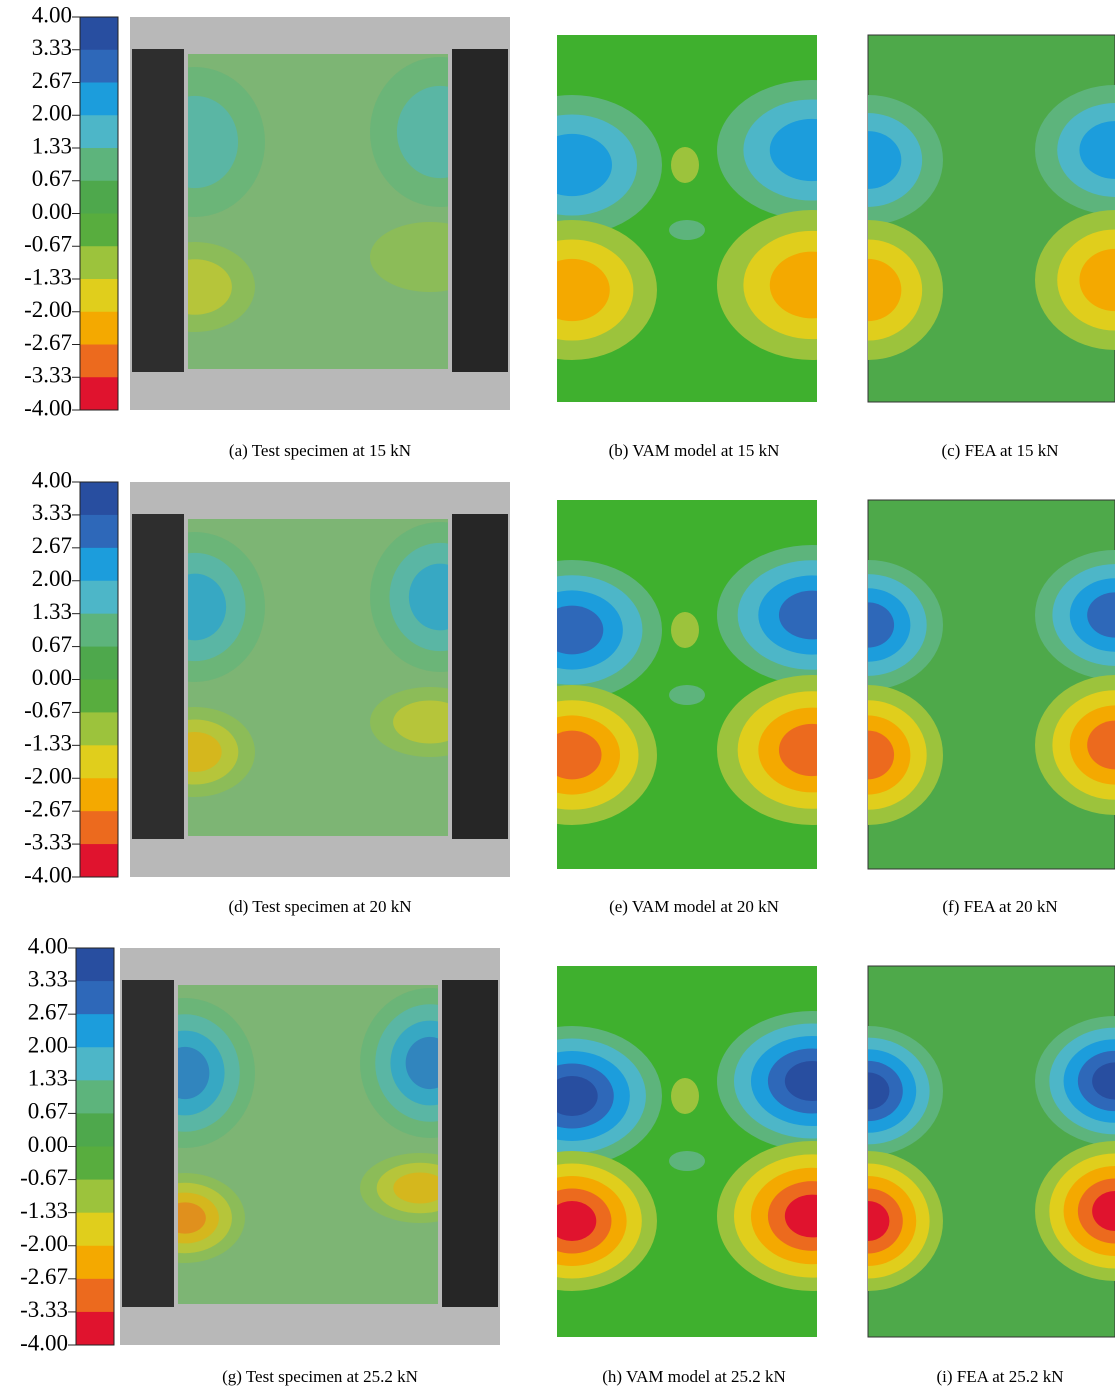 Image resolution: width=1115 pixels, height=1392 pixels. Describe the element at coordinates (319, 906) in the screenshot. I see `caption: (d) Test specimen at 20 kN` at that location.